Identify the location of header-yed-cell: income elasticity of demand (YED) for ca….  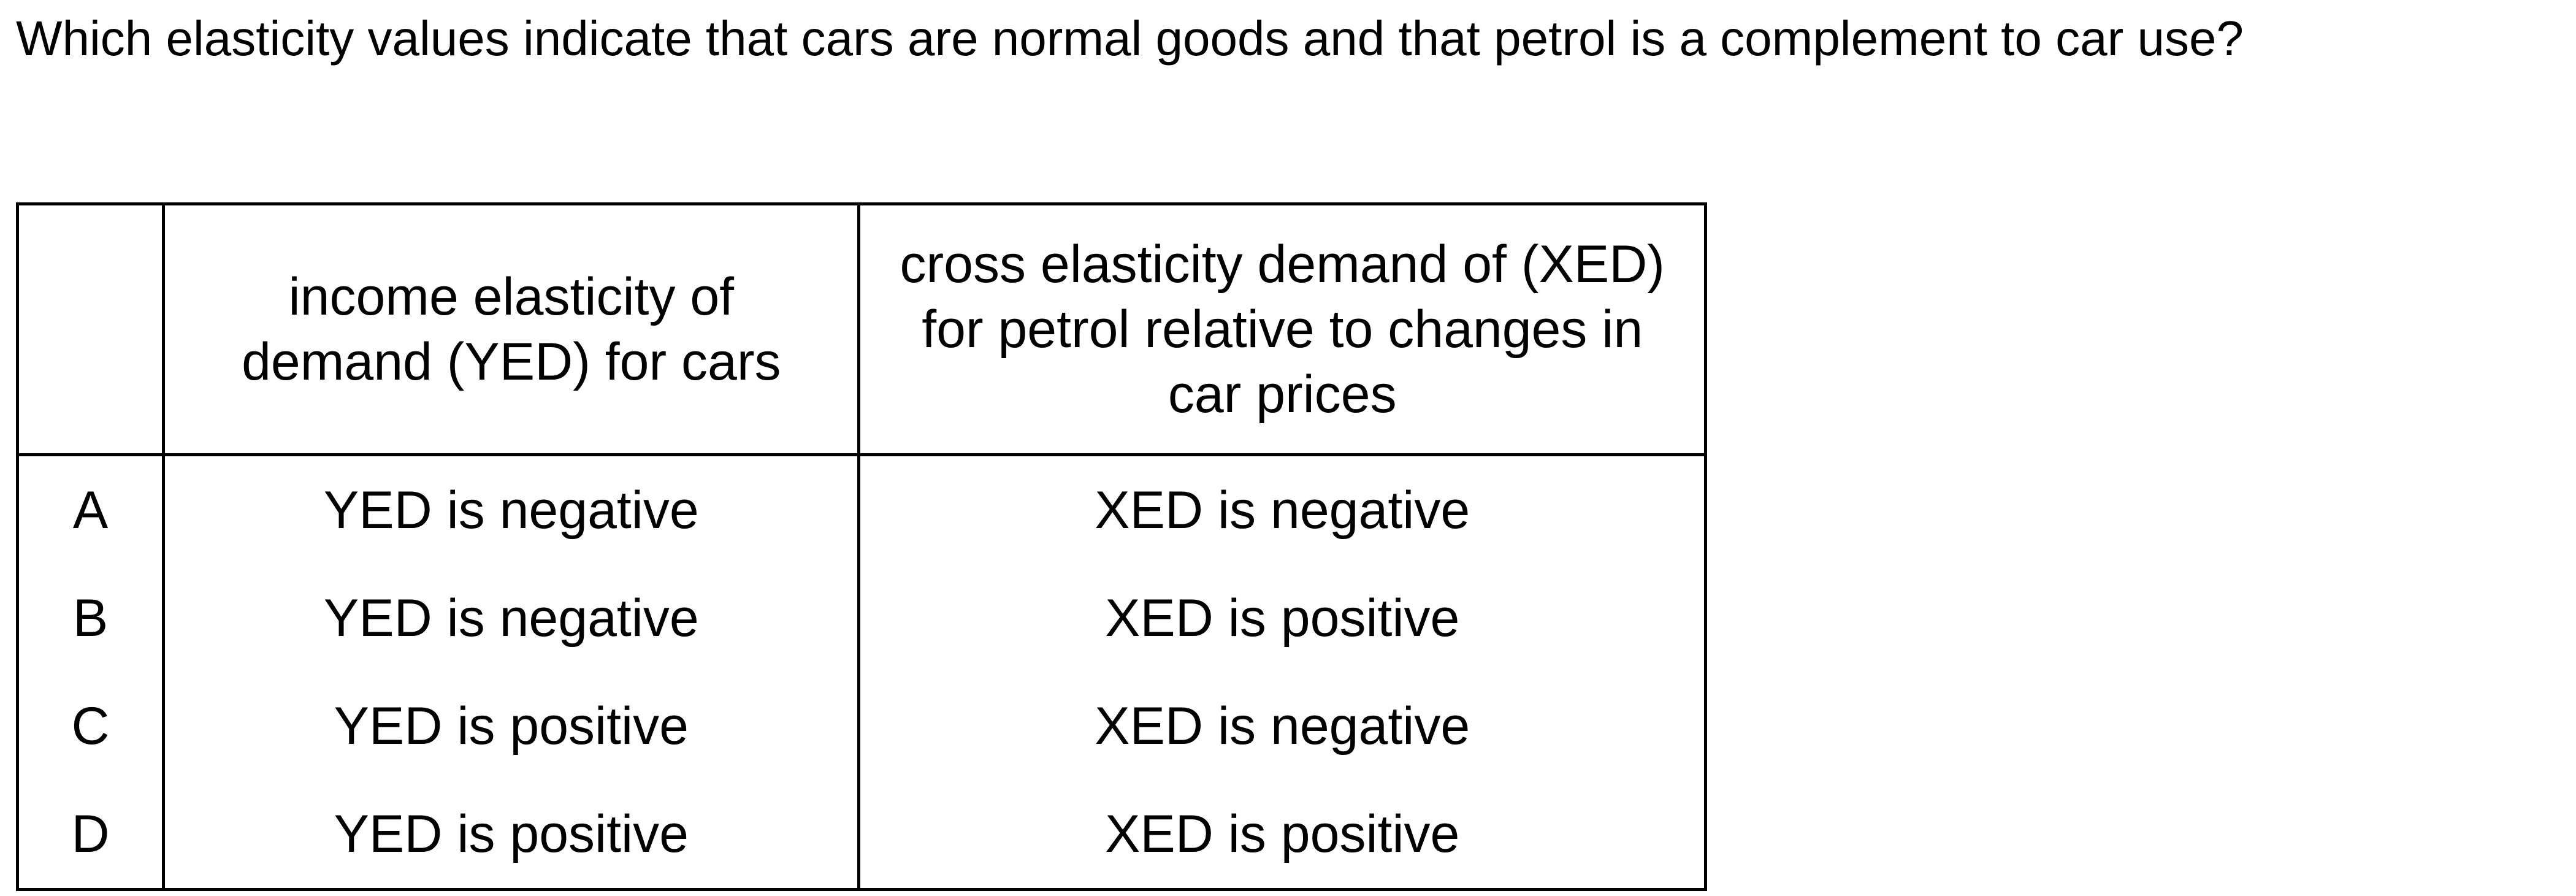
(511, 329).